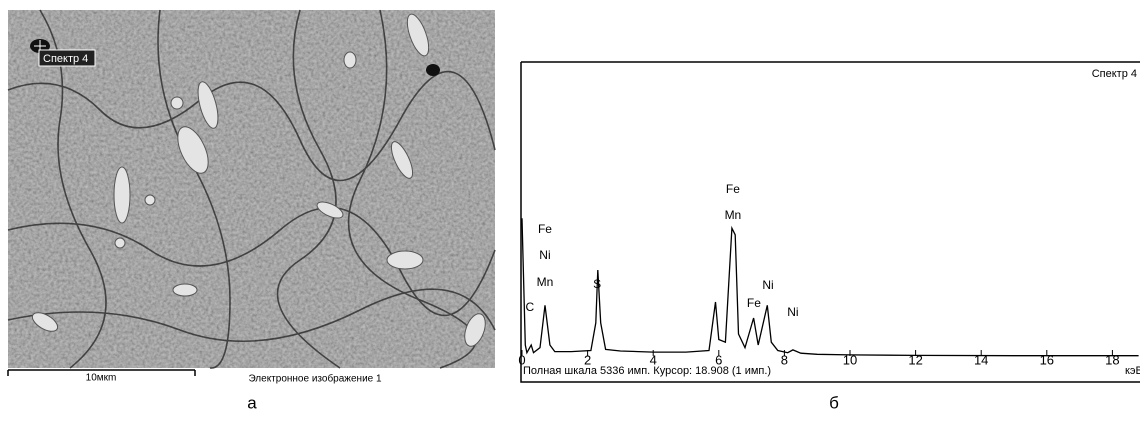 The image size is (1140, 421). I want to click on x-tick-label: 10, so click(850, 359).